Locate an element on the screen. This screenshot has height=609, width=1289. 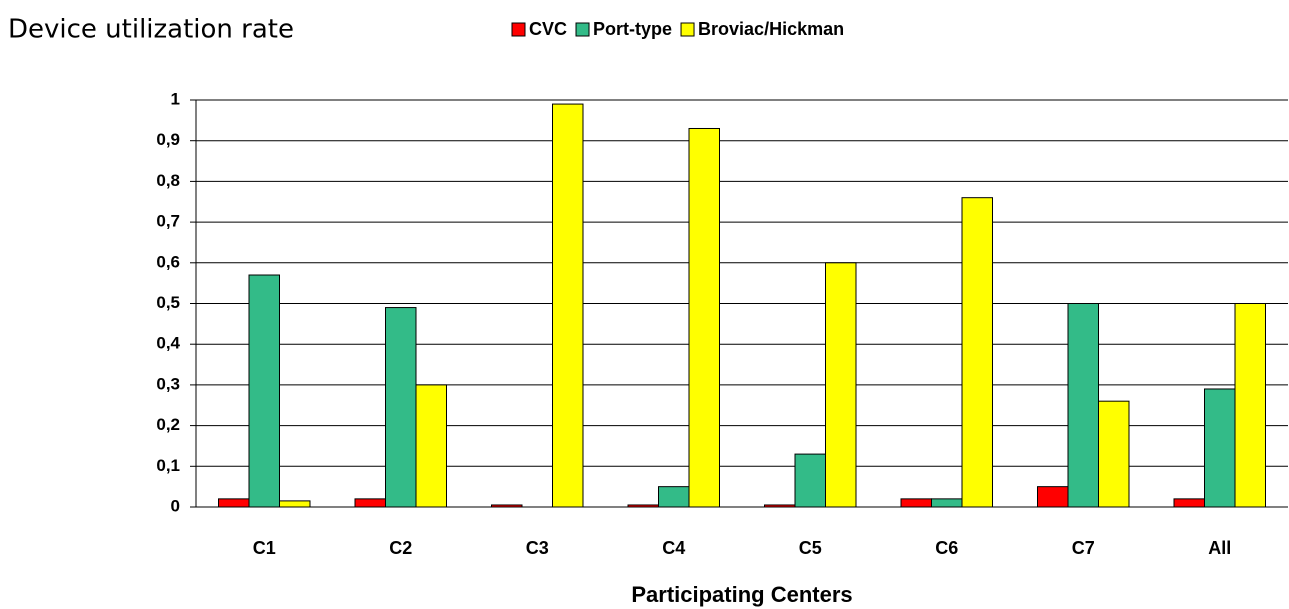
legend-label: Broviac/Hickman is located at coordinates (771, 29).